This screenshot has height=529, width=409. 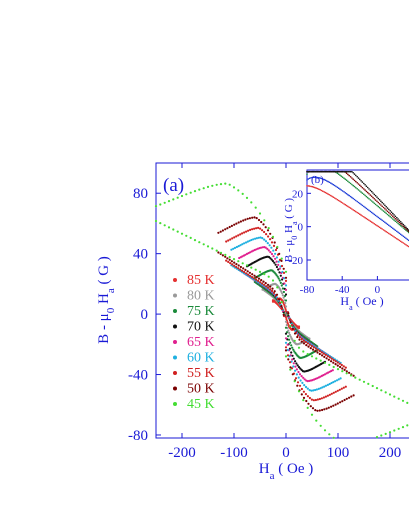 I want to click on x-tick-label: -200, so click(x=182, y=453).